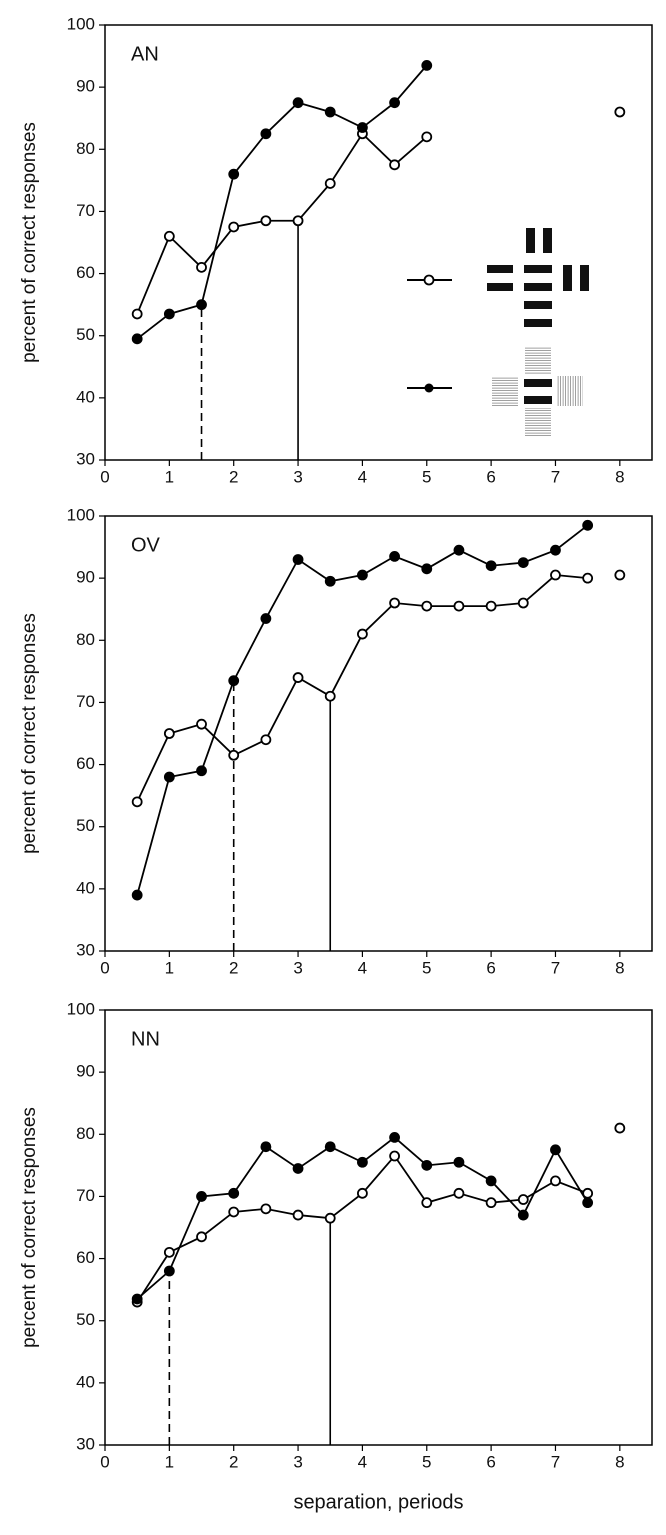 This screenshot has width=666, height=1535. I want to click on y-tick-label: 80, so click(85, 639).